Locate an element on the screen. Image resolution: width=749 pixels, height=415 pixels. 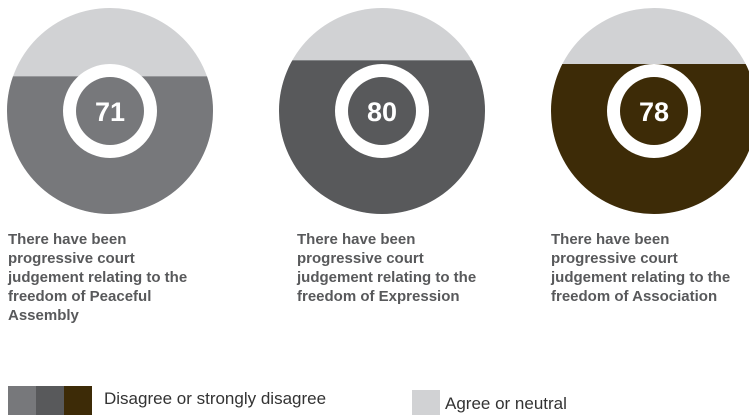
legend-label: Agree or neutral is located at coordinates (506, 403).